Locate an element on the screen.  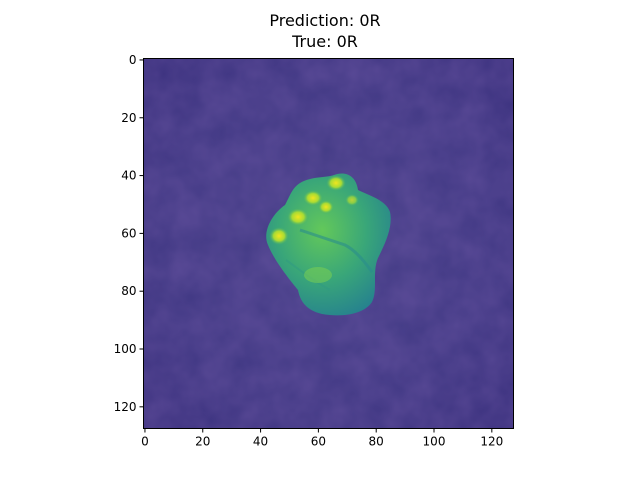
y-tick-label: 0 is located at coordinates (133, 60).